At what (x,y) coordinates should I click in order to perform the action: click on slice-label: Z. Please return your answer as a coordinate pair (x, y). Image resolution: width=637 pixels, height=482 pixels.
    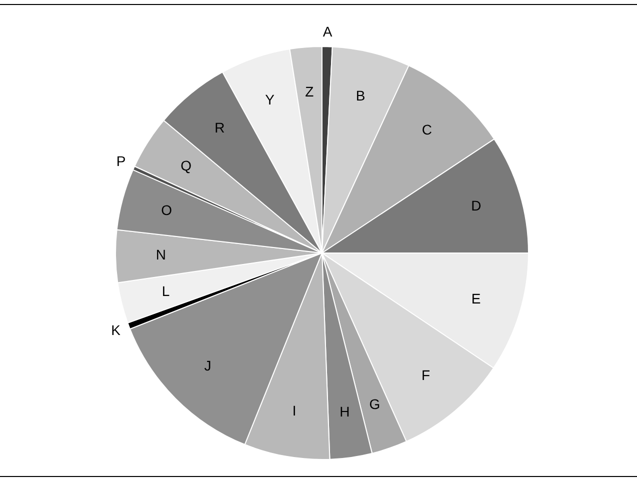
    Looking at the image, I should click on (309, 91).